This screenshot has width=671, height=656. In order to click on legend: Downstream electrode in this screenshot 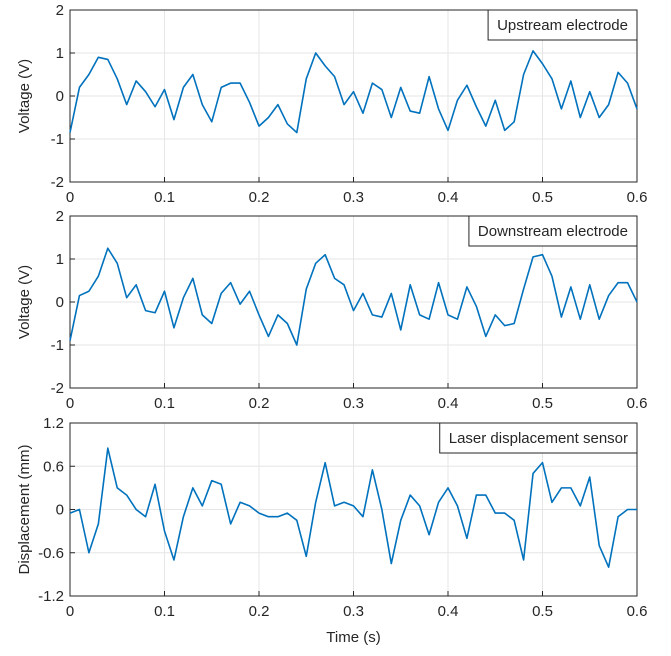, I will do `click(553, 231)`.